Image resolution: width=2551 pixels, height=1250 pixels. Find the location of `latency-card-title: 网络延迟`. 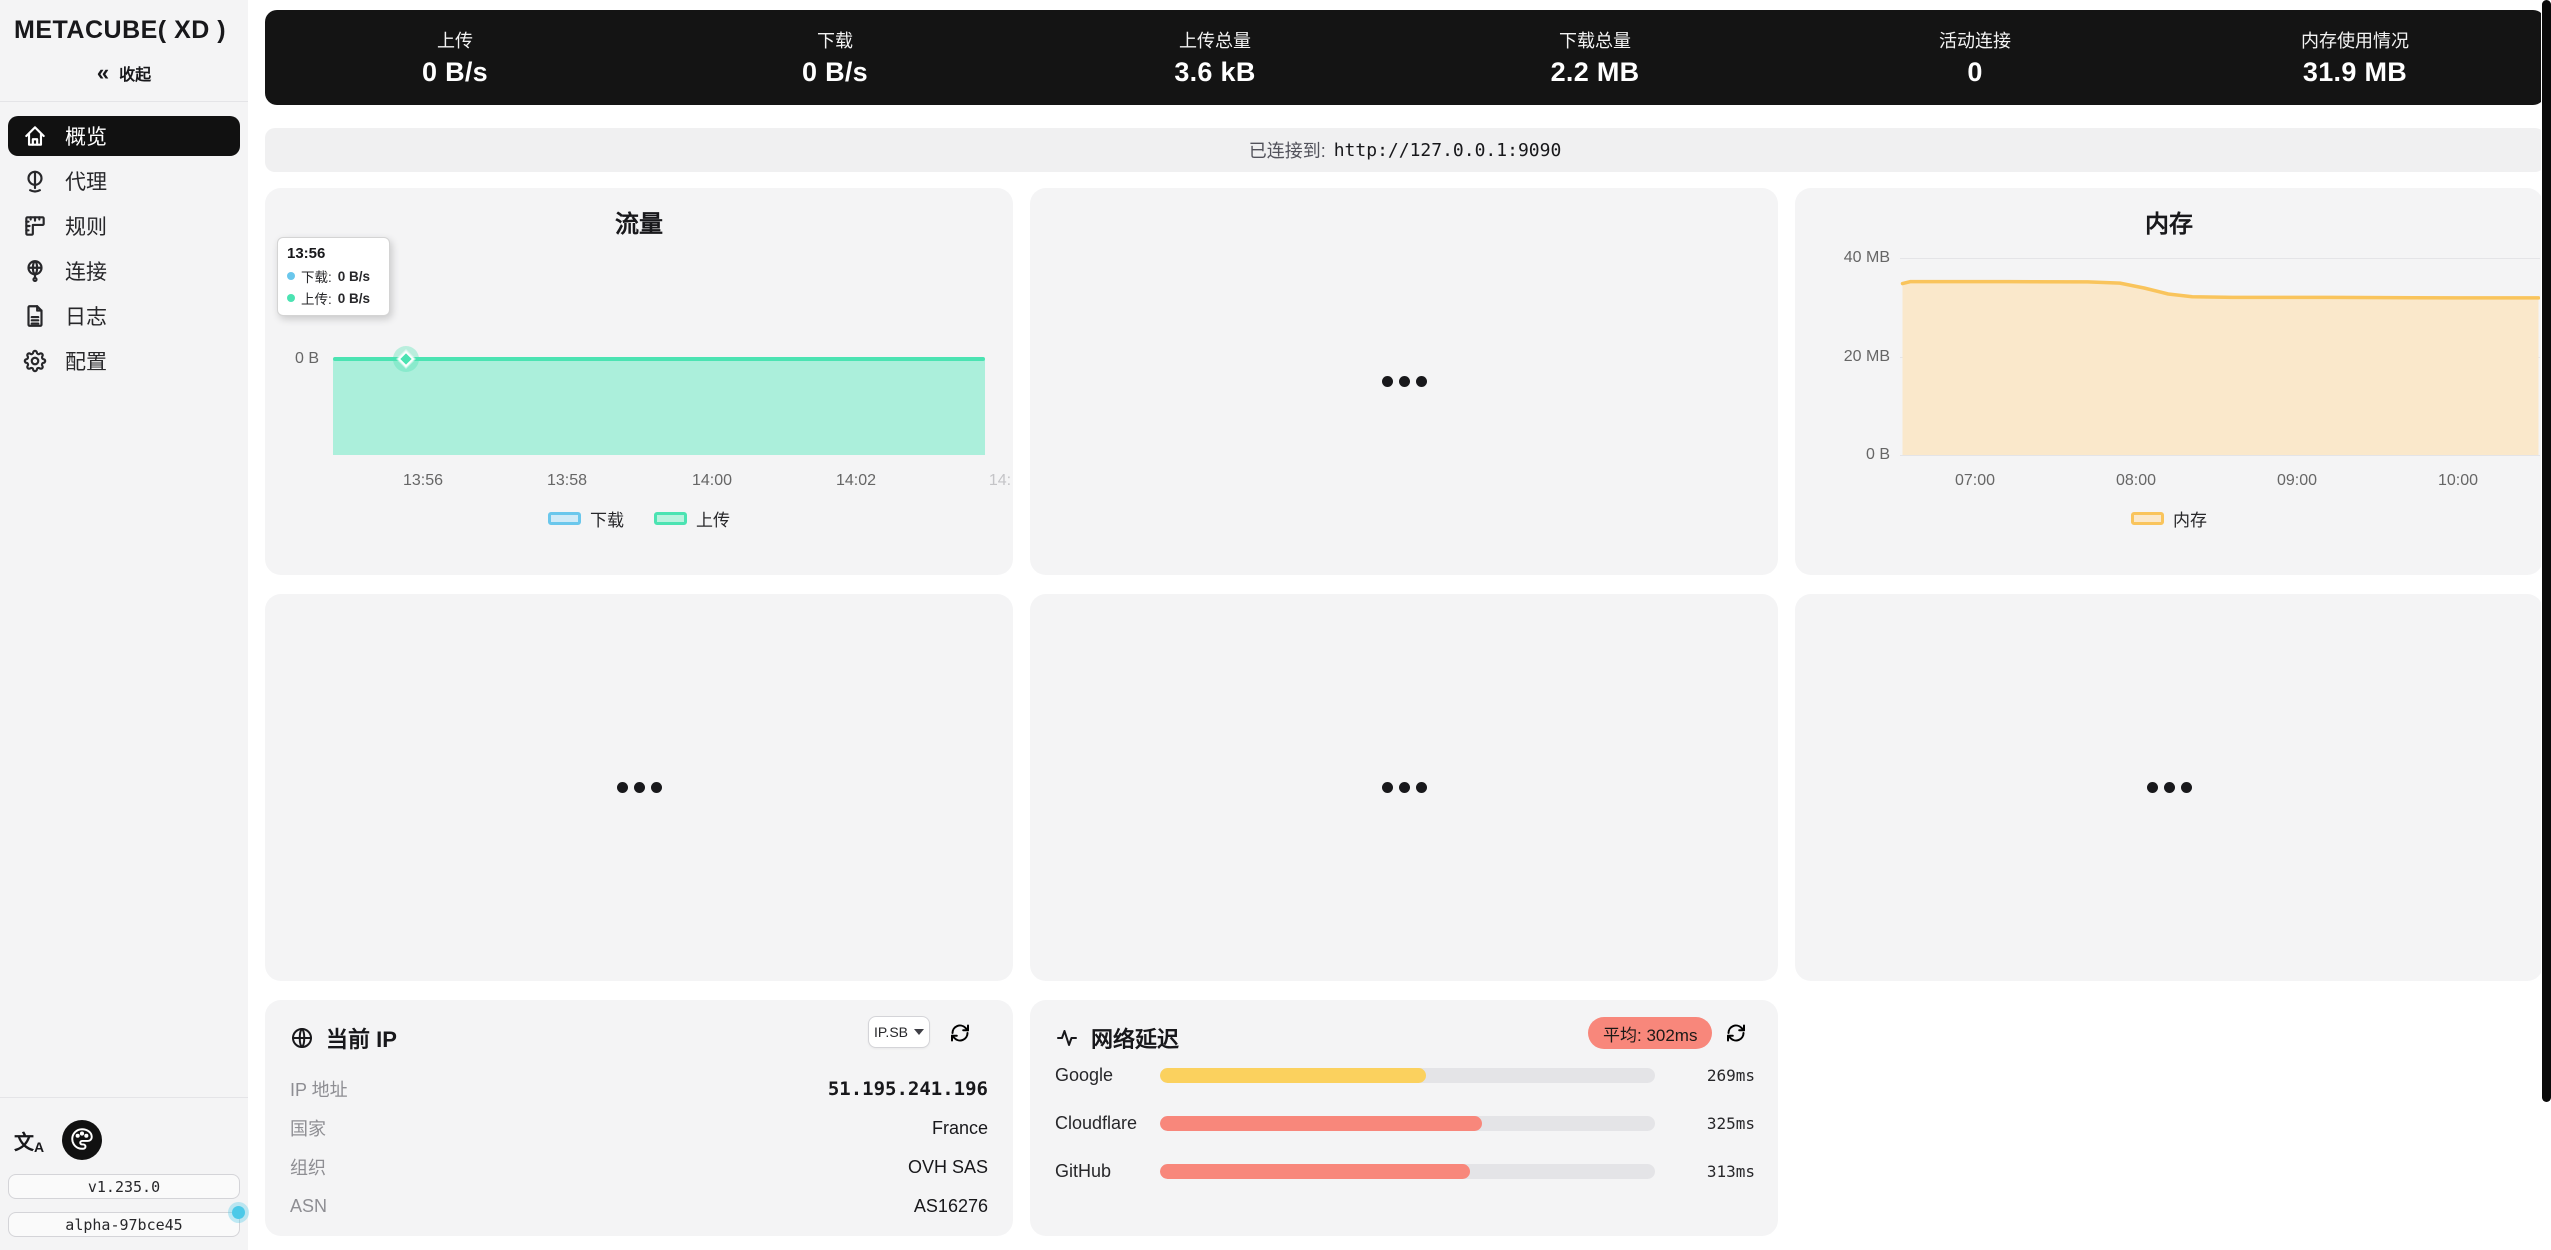

latency-card-title: 网络延迟 is located at coordinates (1135, 1039).